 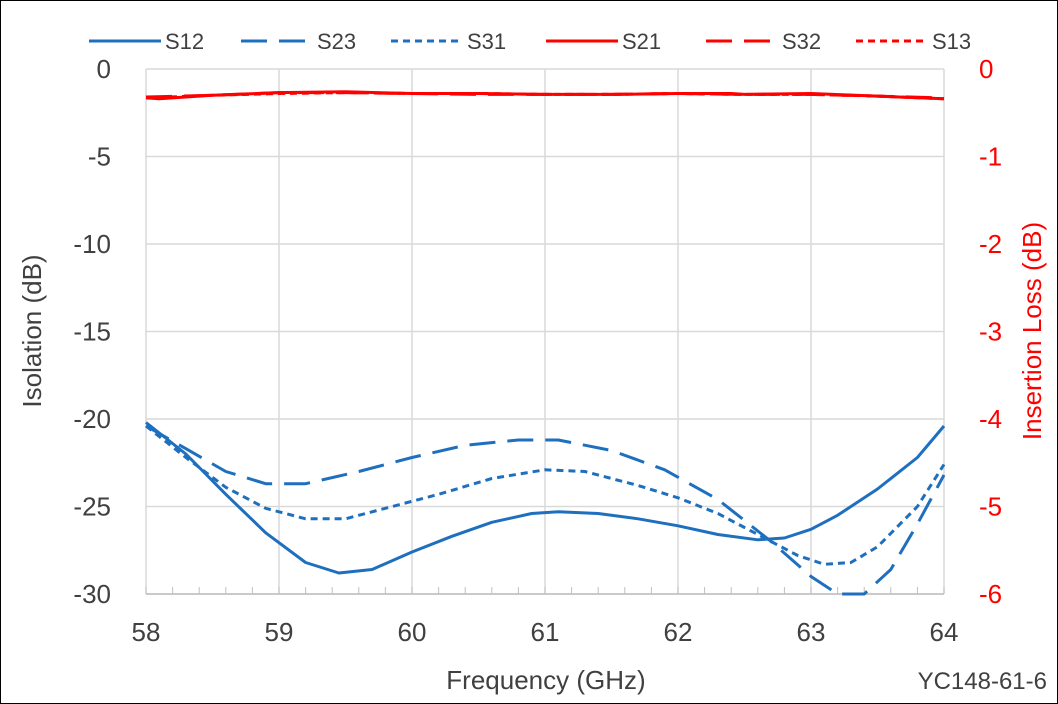 I want to click on legend: S12 S23 S31 S21 S32 S13, so click(x=530, y=41).